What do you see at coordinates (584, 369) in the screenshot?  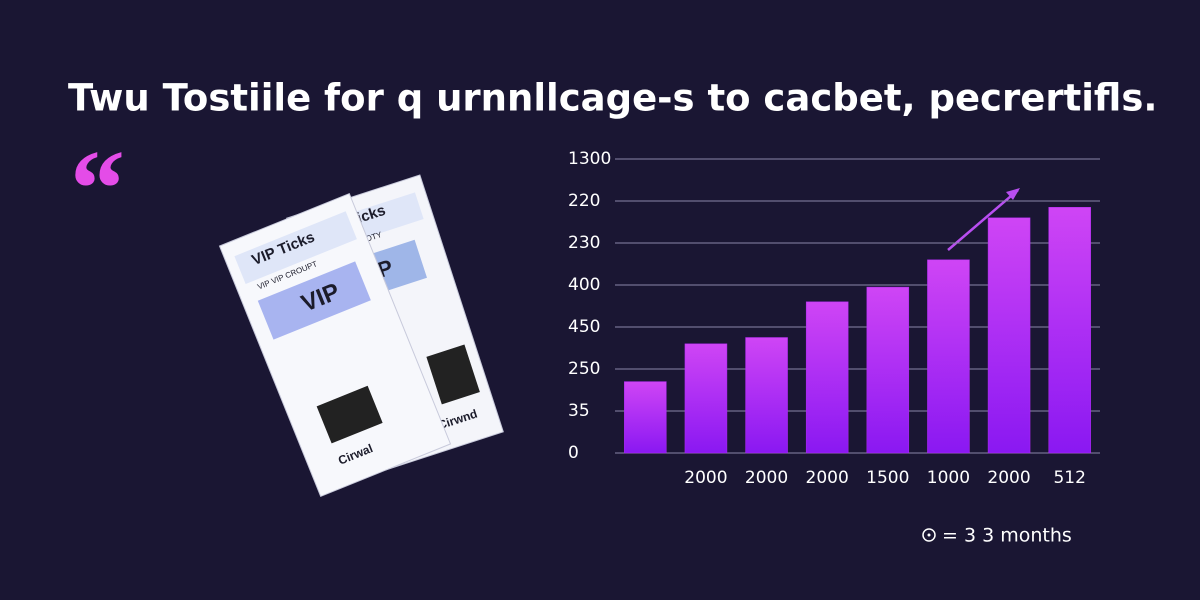 I see `y-tick-label: 250` at bounding box center [584, 369].